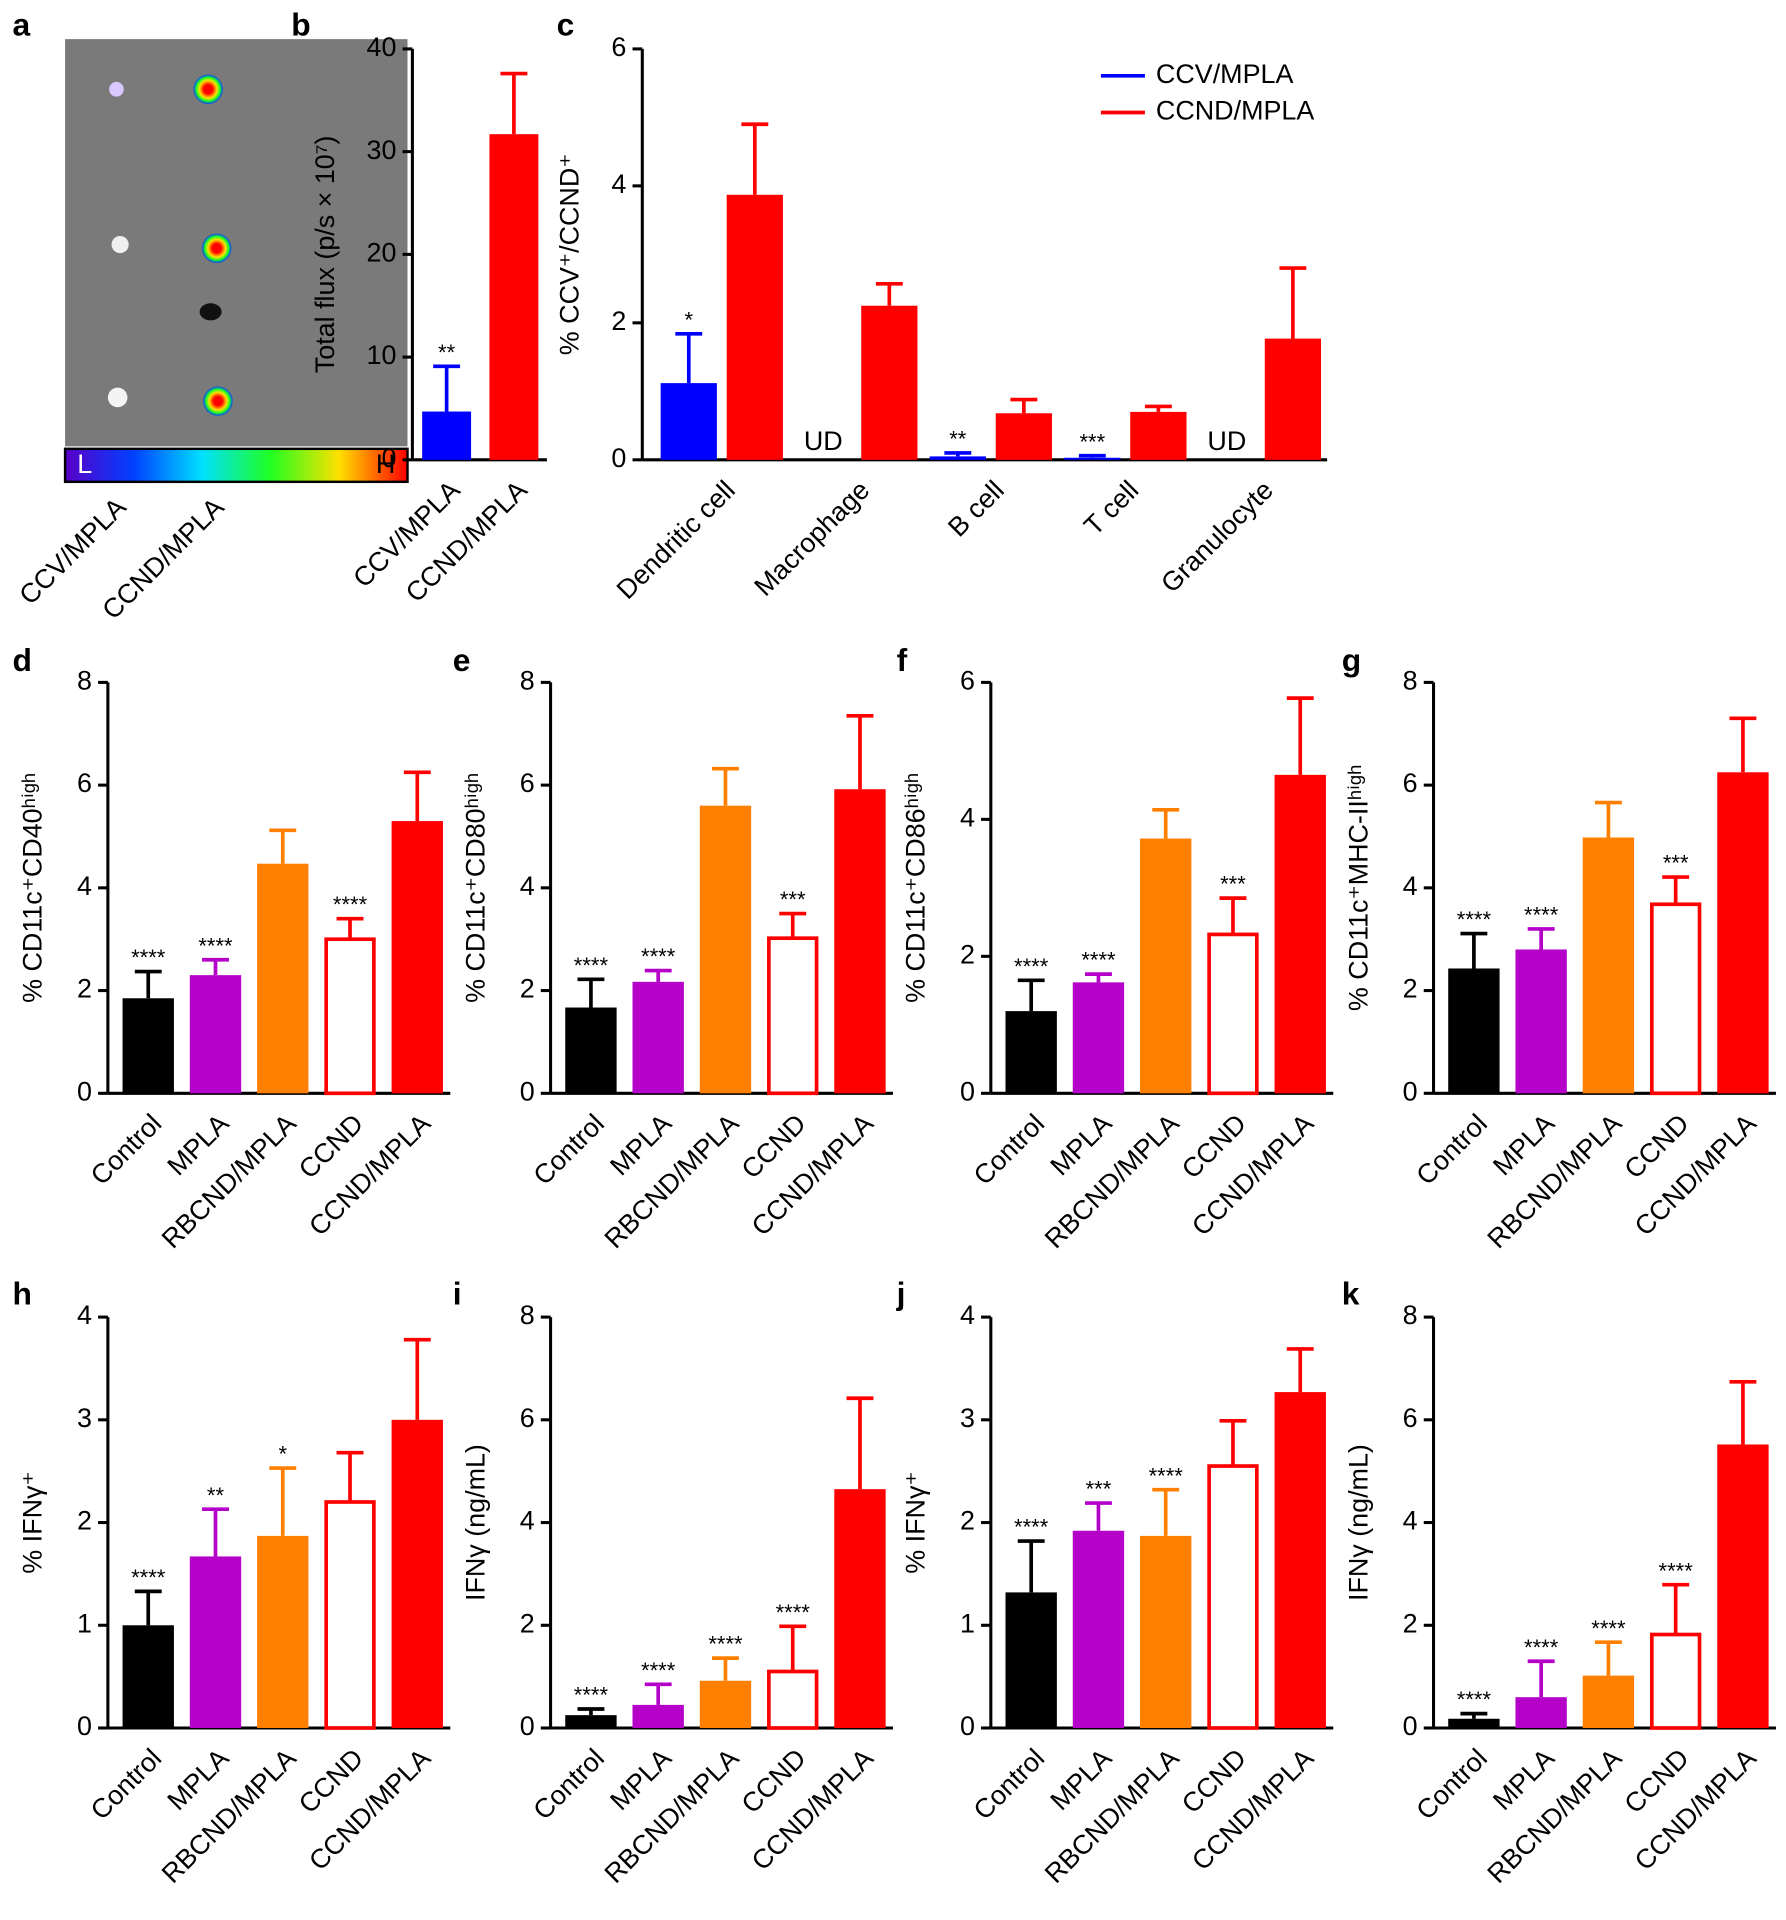 The width and height of the screenshot is (1786, 1920). Describe the element at coordinates (967, 1418) in the screenshot. I see `y-tick-label: 3` at that location.